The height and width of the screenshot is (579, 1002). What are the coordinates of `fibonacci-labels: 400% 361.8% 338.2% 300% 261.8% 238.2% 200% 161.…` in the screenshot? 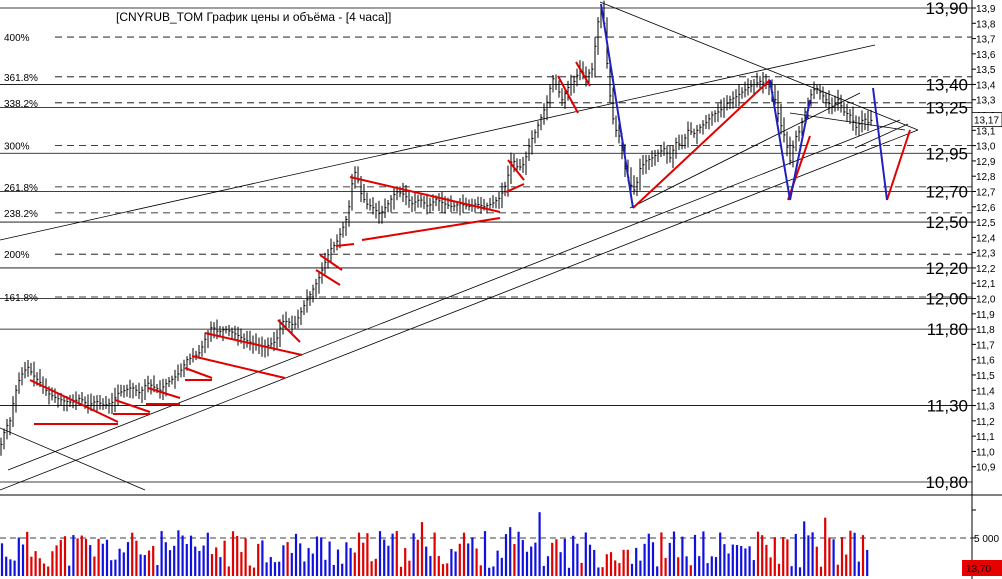 It's located at (21, 168).